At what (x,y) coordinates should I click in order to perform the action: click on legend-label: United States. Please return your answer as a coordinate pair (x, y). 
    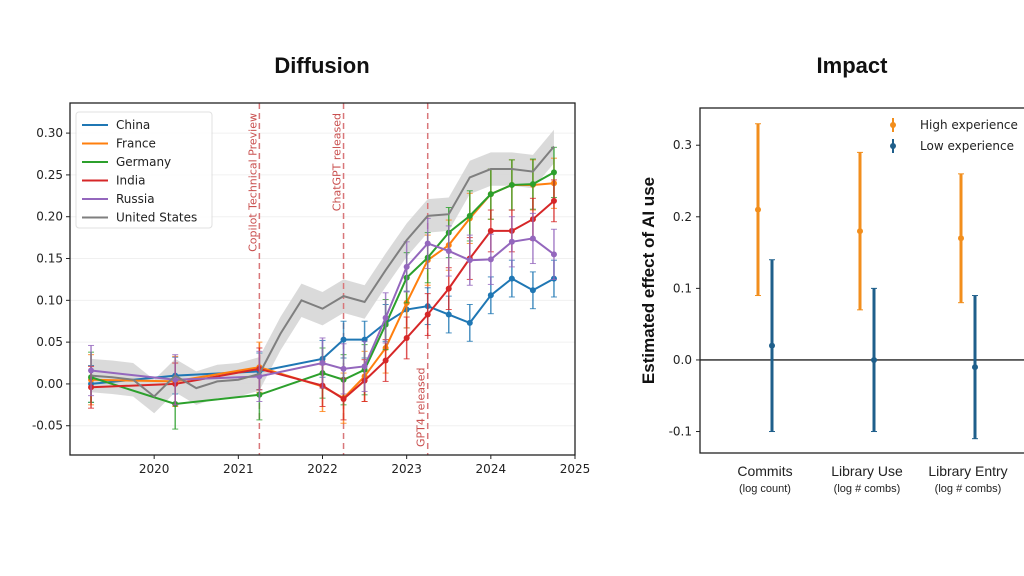
    Looking at the image, I should click on (156, 218).